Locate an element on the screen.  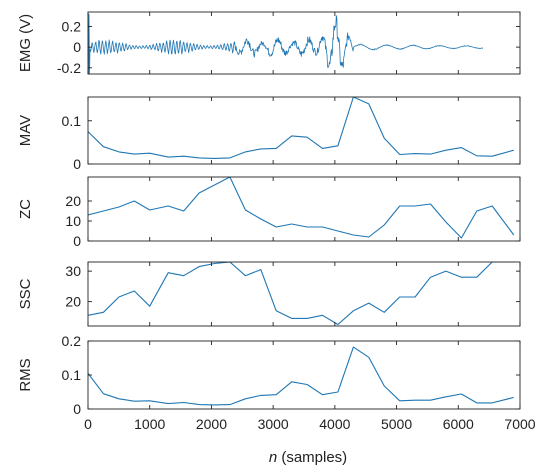
zc-ytick-label: 0 is located at coordinates (77, 241).